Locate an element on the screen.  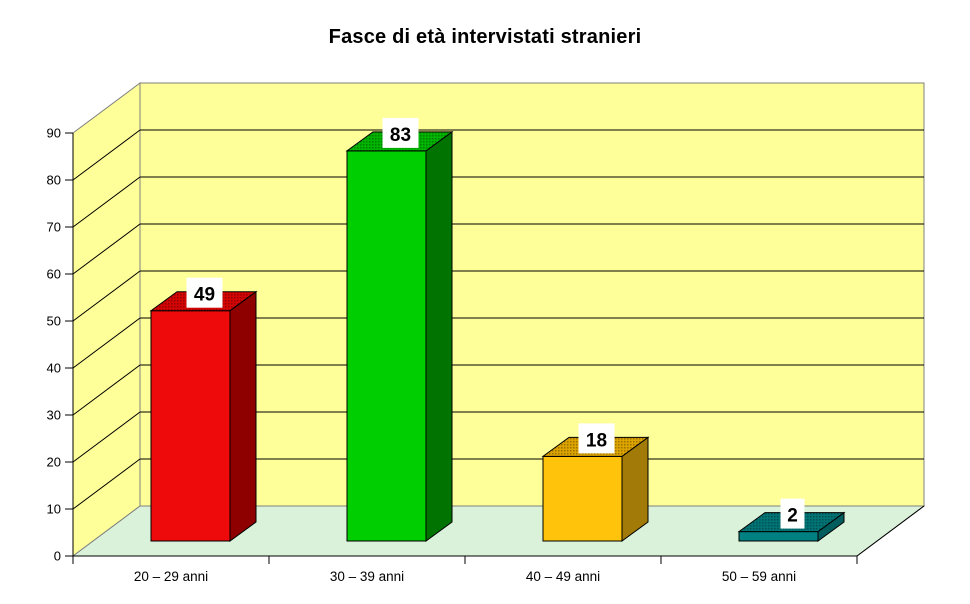
y-tick-label-70: 70 is located at coordinates (54, 227).